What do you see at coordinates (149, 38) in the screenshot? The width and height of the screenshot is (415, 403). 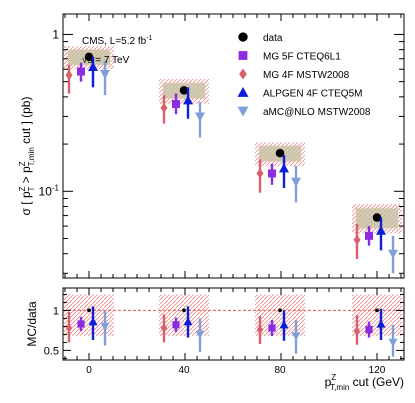 I see `annotation-lumi-sup: -1` at bounding box center [149, 38].